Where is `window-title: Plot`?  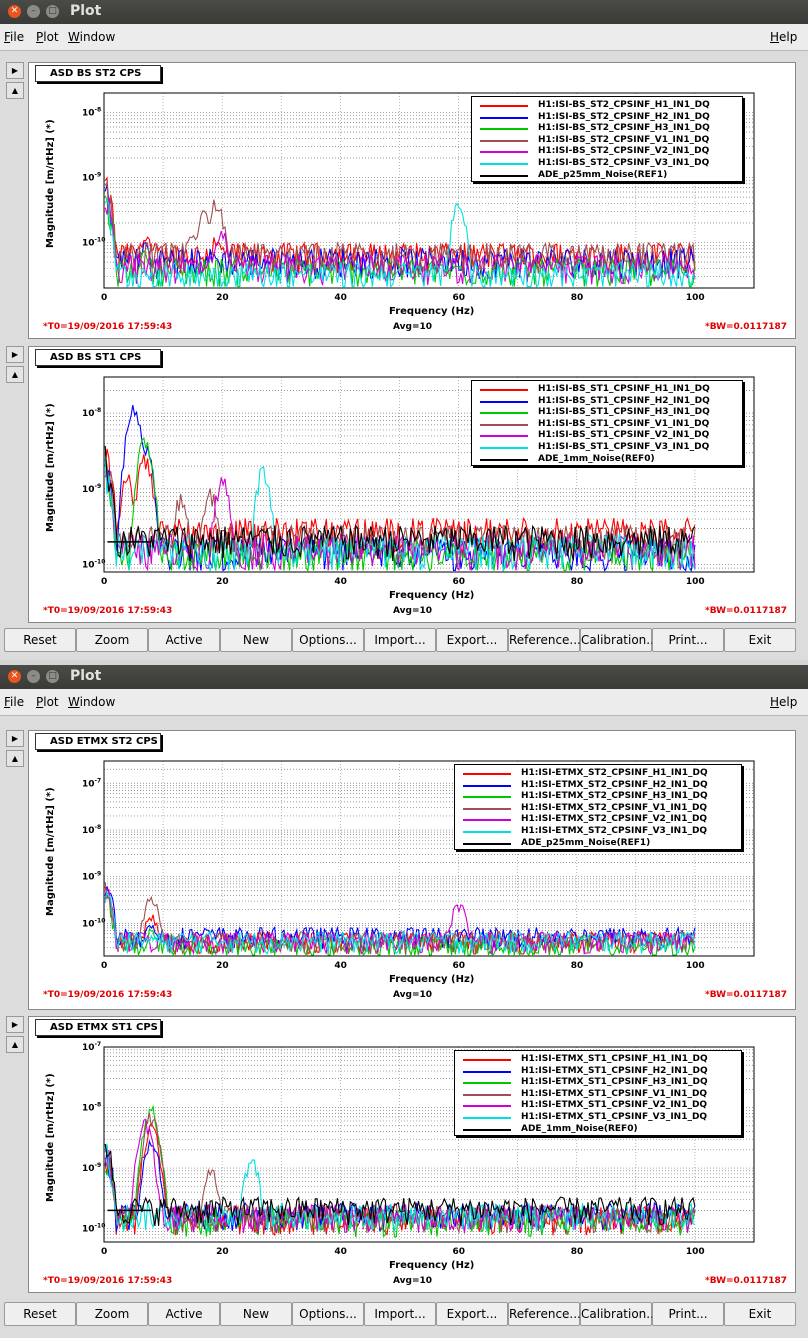 window-title: Plot is located at coordinates (86, 676).